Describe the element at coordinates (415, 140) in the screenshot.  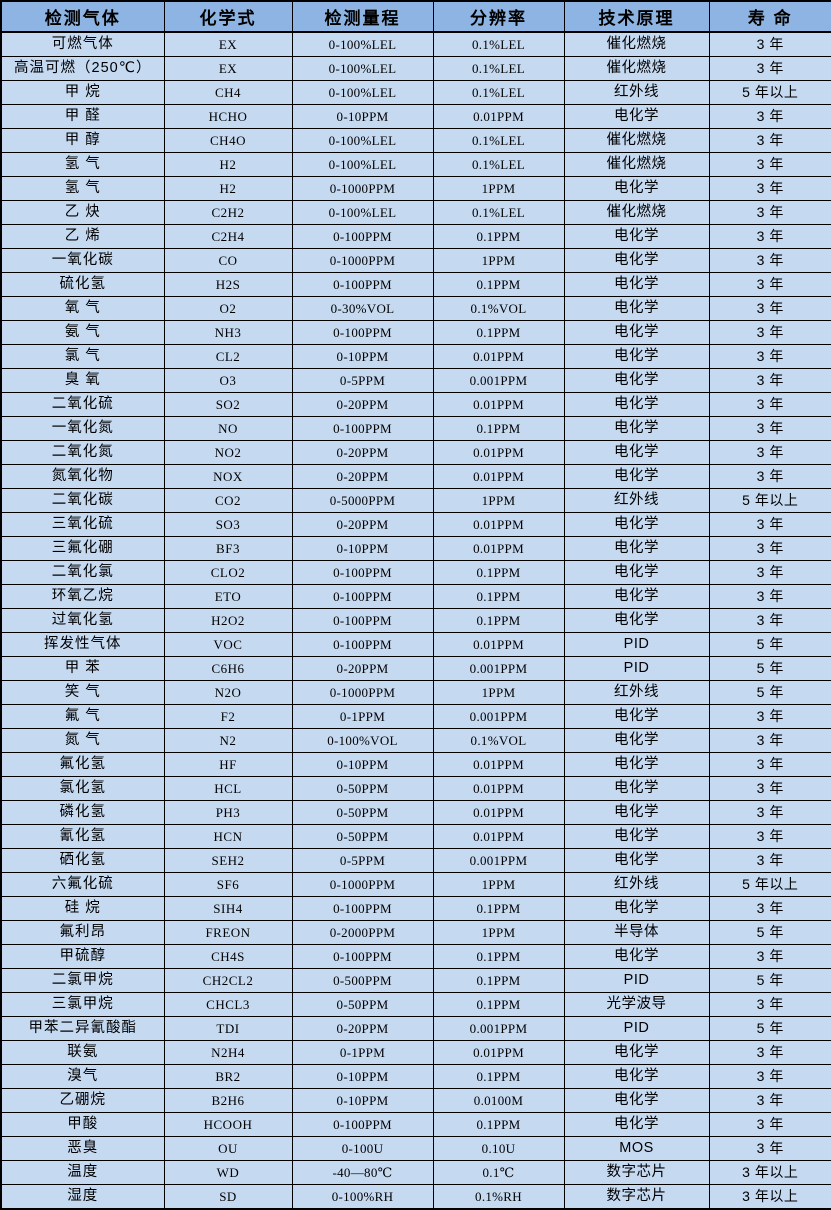
I see `table-row: 甲 醇 CH4O 0-100%LEL 0.1%LEL 催化燃烧 3 年` at that location.